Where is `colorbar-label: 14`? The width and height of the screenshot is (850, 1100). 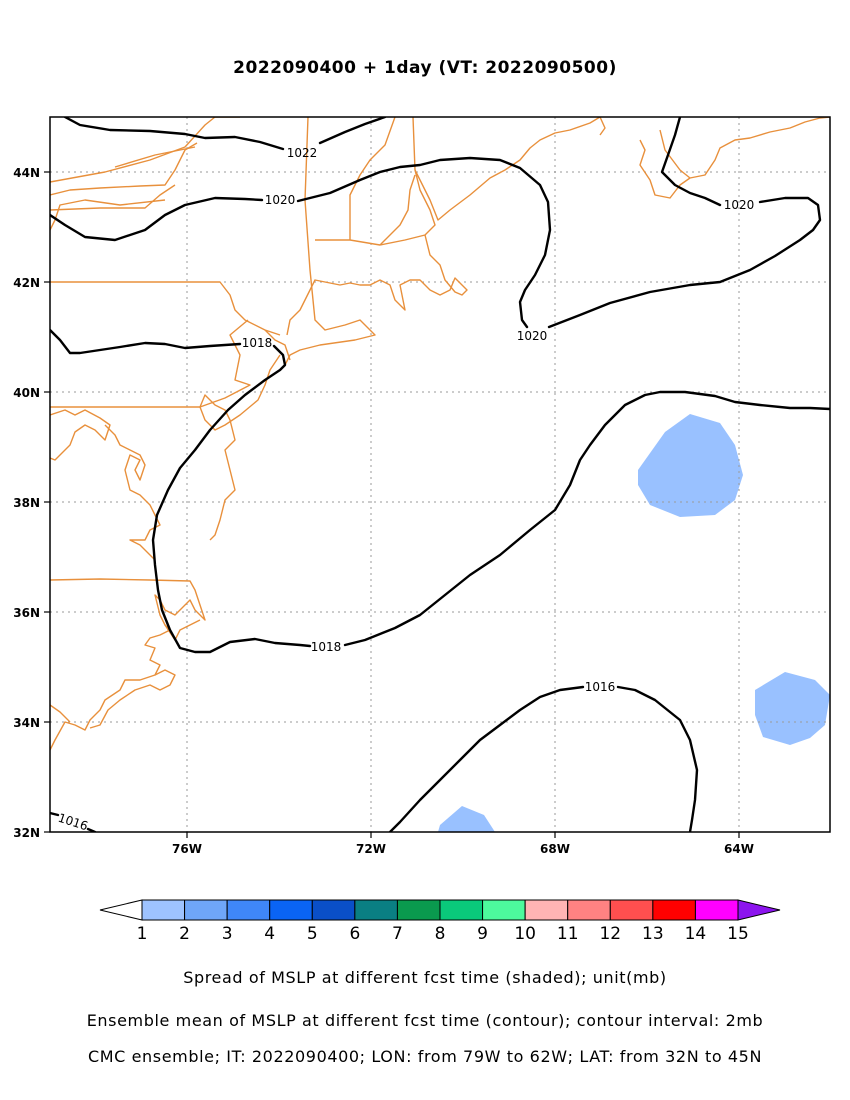 colorbar-label: 14 is located at coordinates (696, 934).